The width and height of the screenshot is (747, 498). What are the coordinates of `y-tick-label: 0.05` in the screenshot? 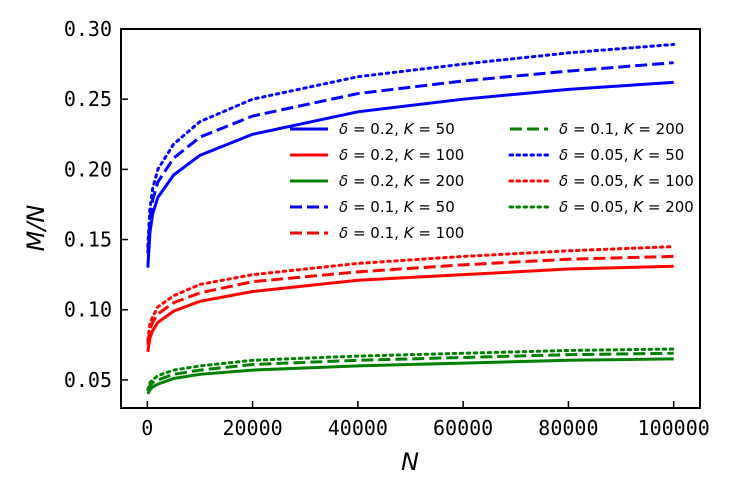 It's located at (88, 380).